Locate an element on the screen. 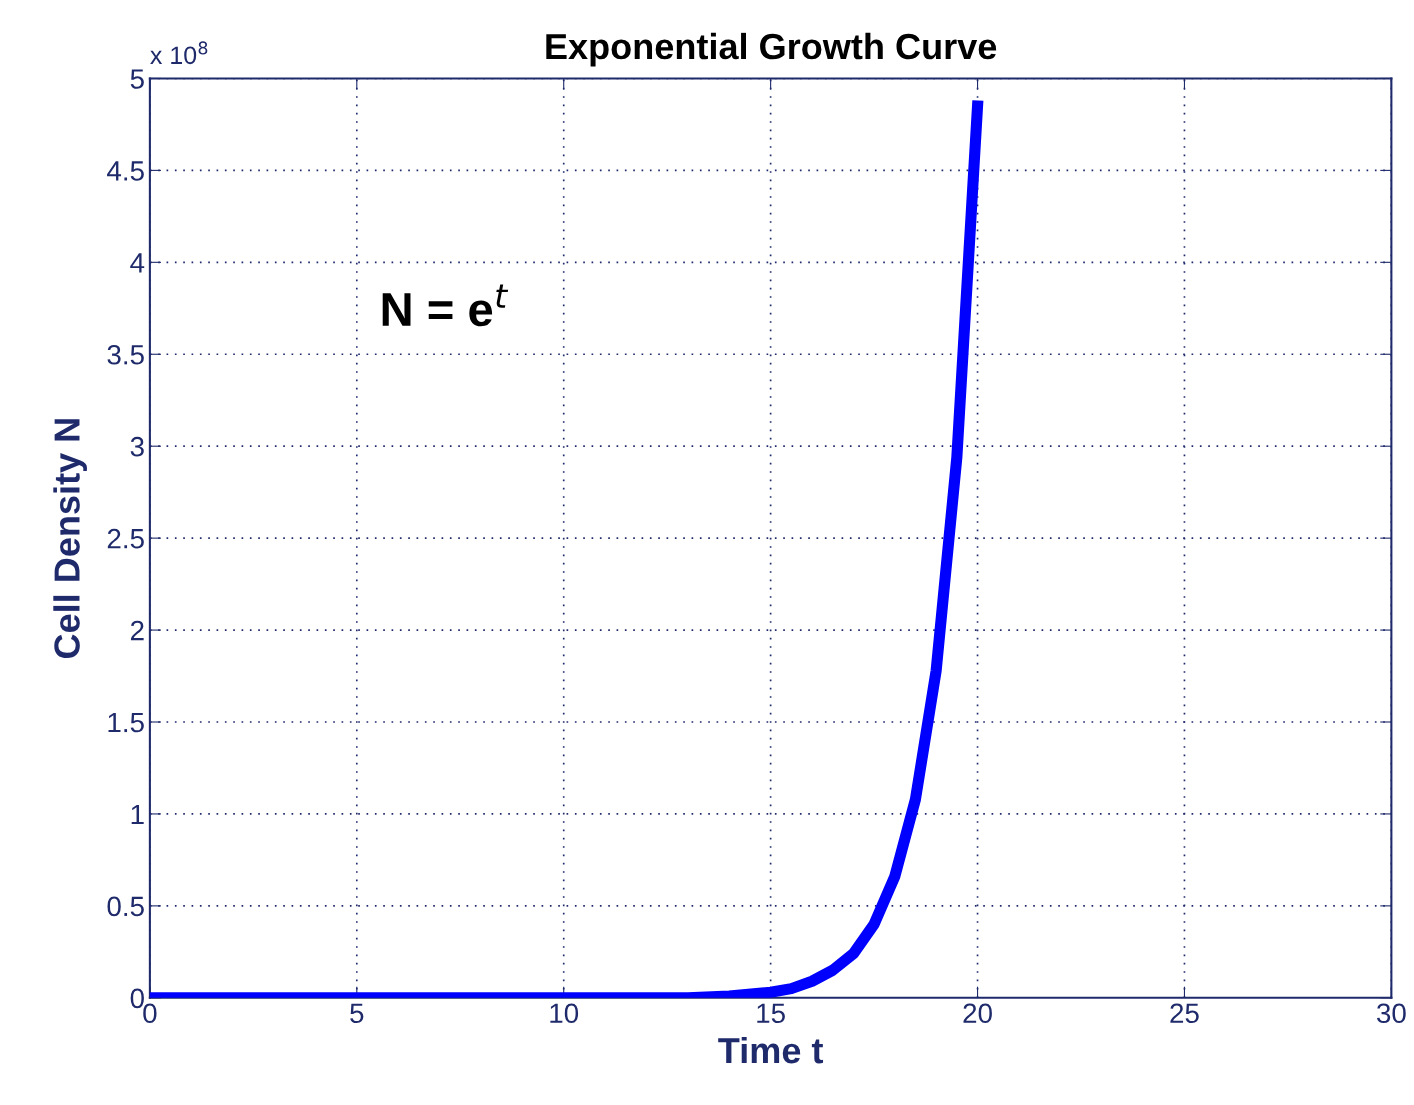 The width and height of the screenshot is (1414, 1105). y-tick-label: 0 is located at coordinates (137, 998).